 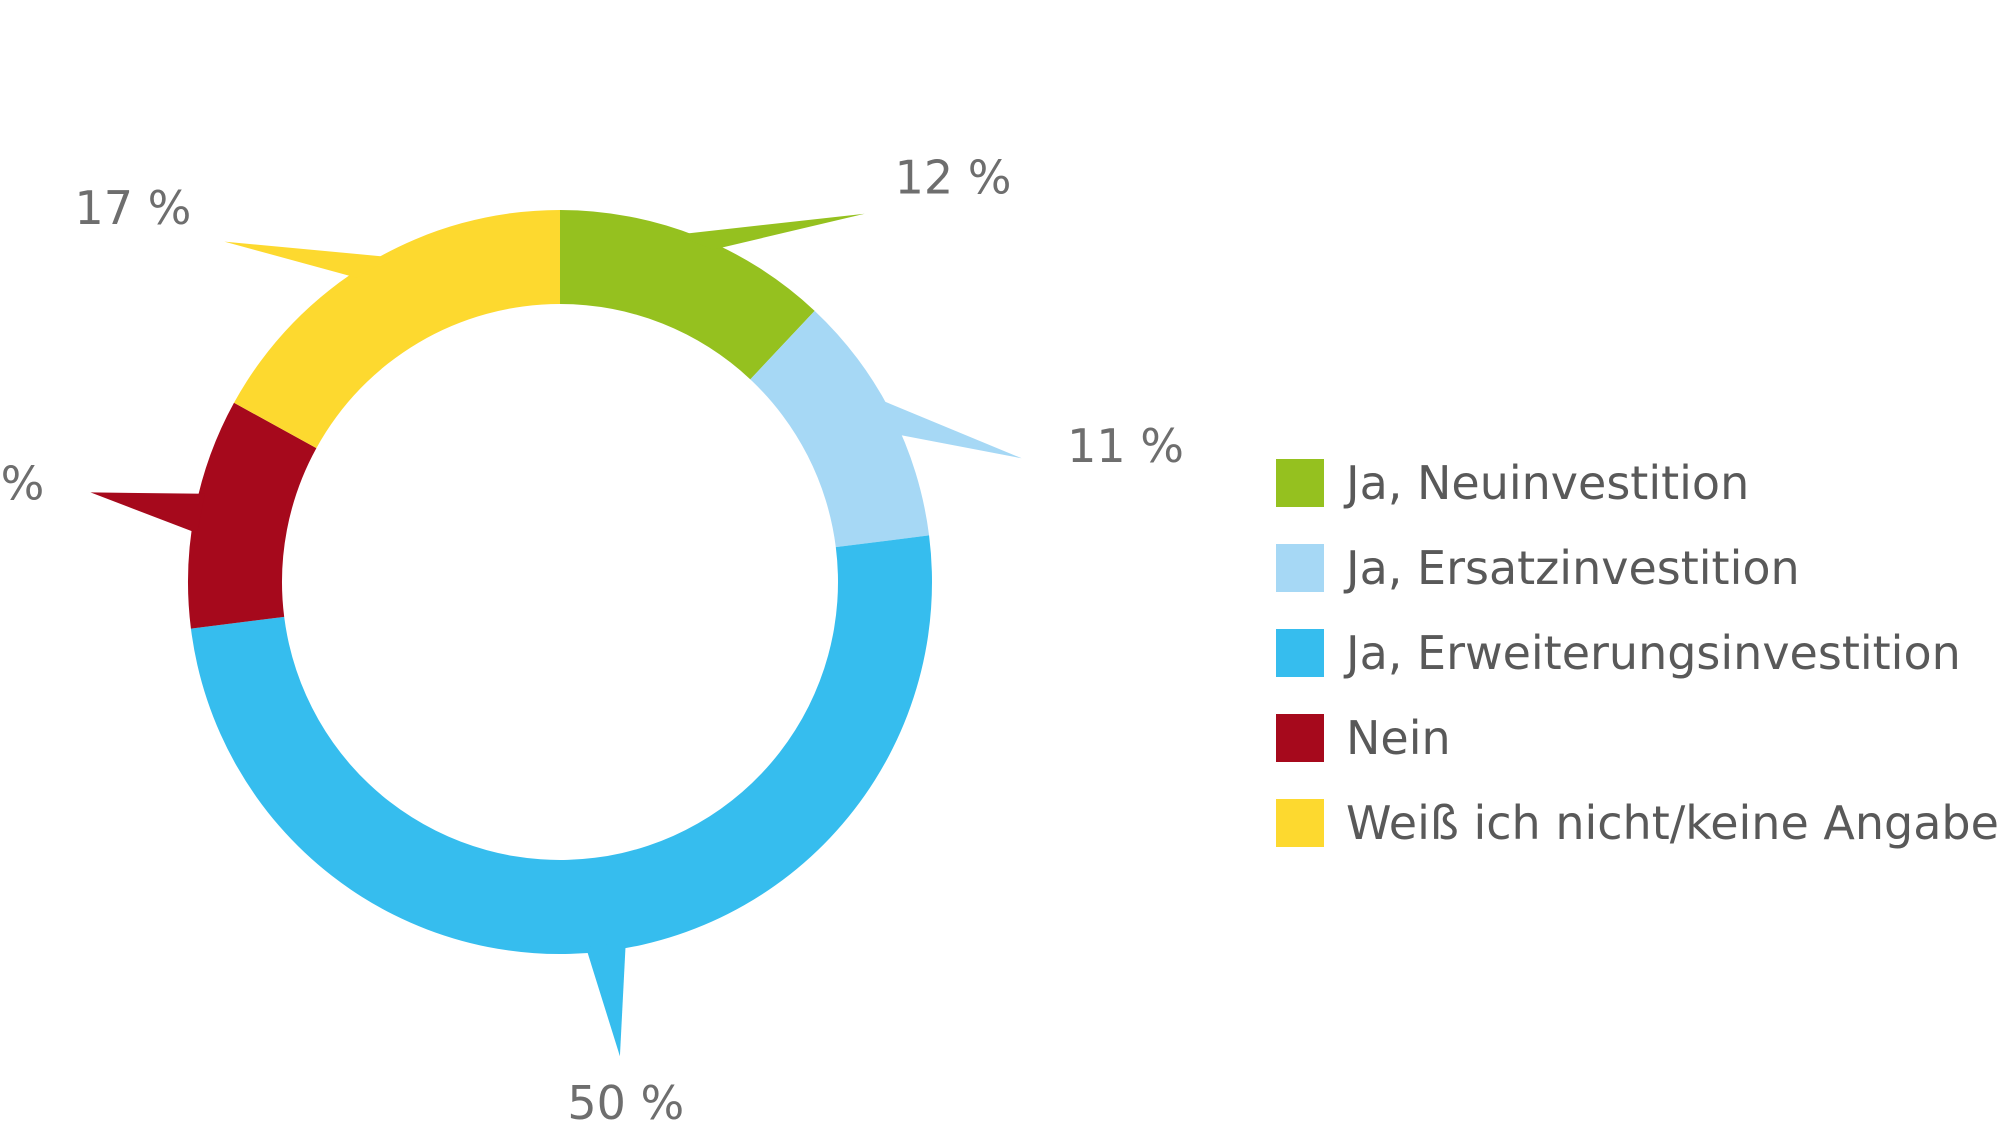 I want to click on legend-item-erweiterungsinvestition: Ja, Erweiterungsinvestition, so click(x=1637, y=652).